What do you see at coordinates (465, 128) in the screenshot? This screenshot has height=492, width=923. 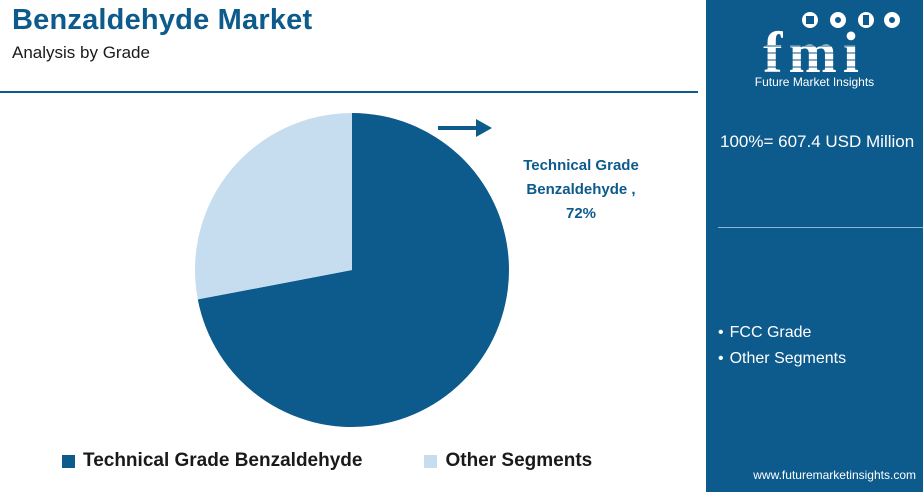 I see `callout-arrow-icon` at bounding box center [465, 128].